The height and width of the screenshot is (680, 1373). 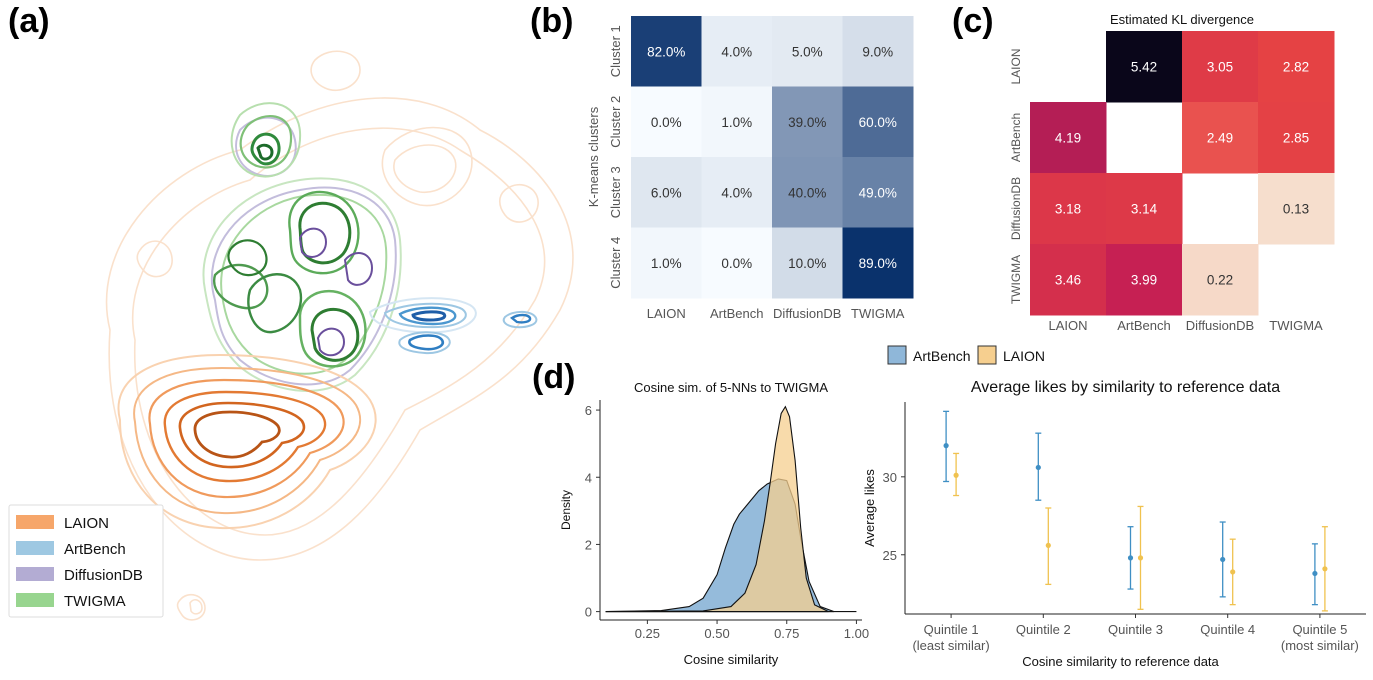 I want to click on legend-swatch-laion, so click(x=35, y=522).